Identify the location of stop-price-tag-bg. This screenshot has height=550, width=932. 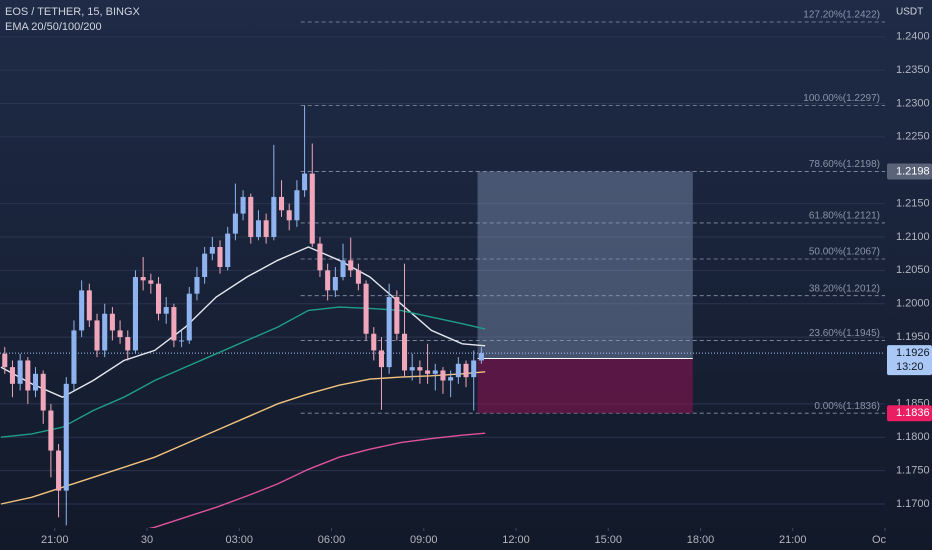
(909, 413).